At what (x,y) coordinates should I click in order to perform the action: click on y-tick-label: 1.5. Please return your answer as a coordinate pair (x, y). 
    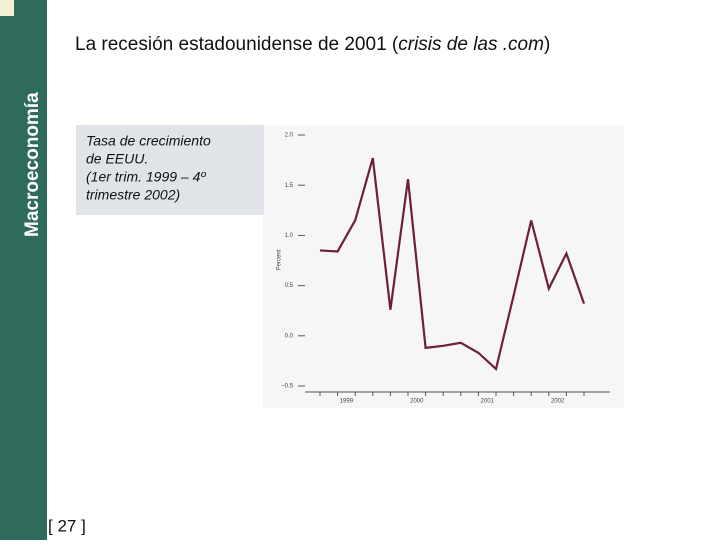
    Looking at the image, I should click on (289, 186).